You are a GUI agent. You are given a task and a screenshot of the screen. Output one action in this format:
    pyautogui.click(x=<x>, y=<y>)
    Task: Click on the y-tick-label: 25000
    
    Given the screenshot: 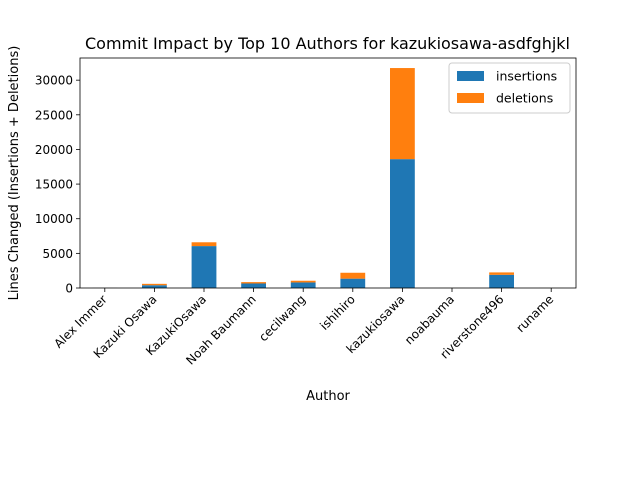 What is the action you would take?
    pyautogui.click(x=54, y=115)
    